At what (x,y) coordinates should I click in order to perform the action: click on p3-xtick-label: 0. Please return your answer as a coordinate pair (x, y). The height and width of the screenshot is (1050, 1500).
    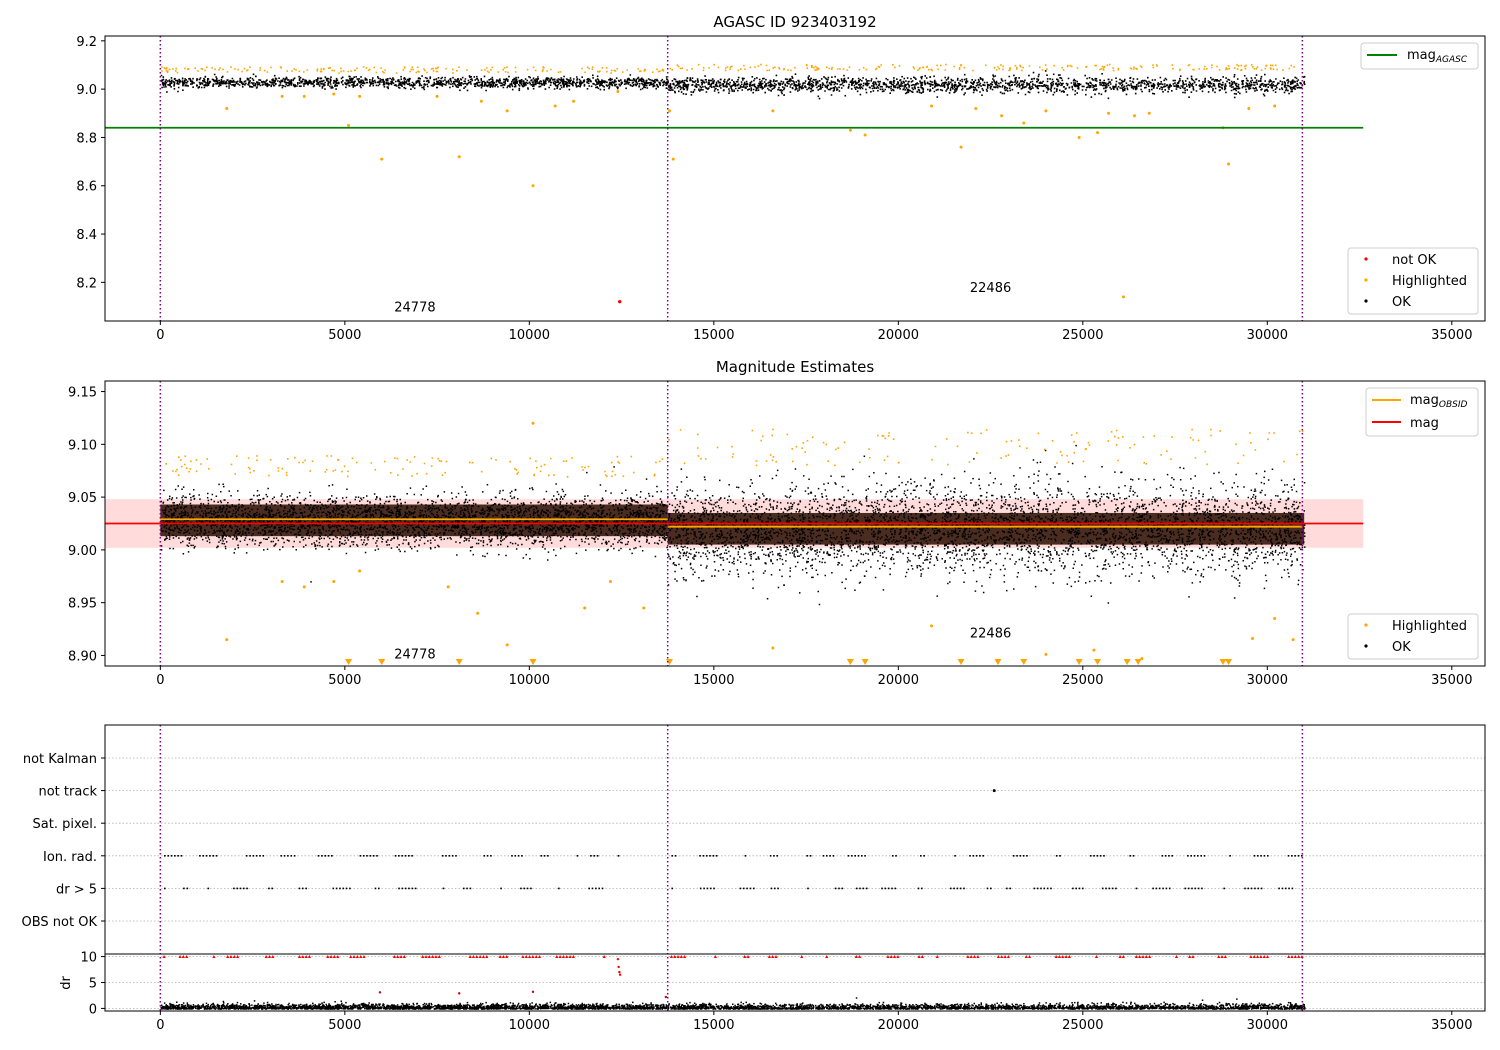
    Looking at the image, I should click on (160, 1025).